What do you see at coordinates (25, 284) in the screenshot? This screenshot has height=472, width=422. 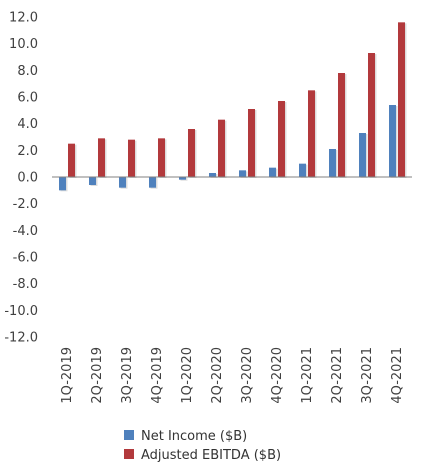 I see `y-tick-label: -8.0` at bounding box center [25, 284].